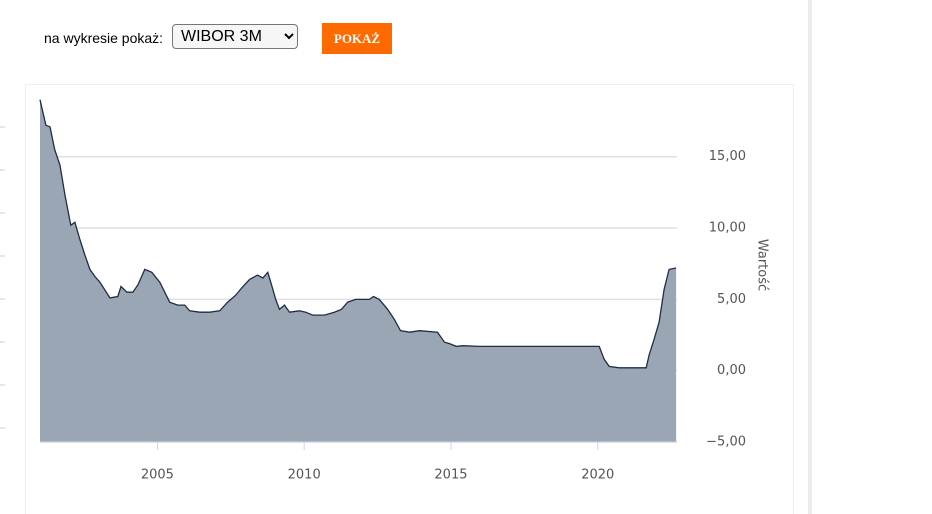  What do you see at coordinates (235, 36) in the screenshot?
I see `series-select: WIBOR 3M` at bounding box center [235, 36].